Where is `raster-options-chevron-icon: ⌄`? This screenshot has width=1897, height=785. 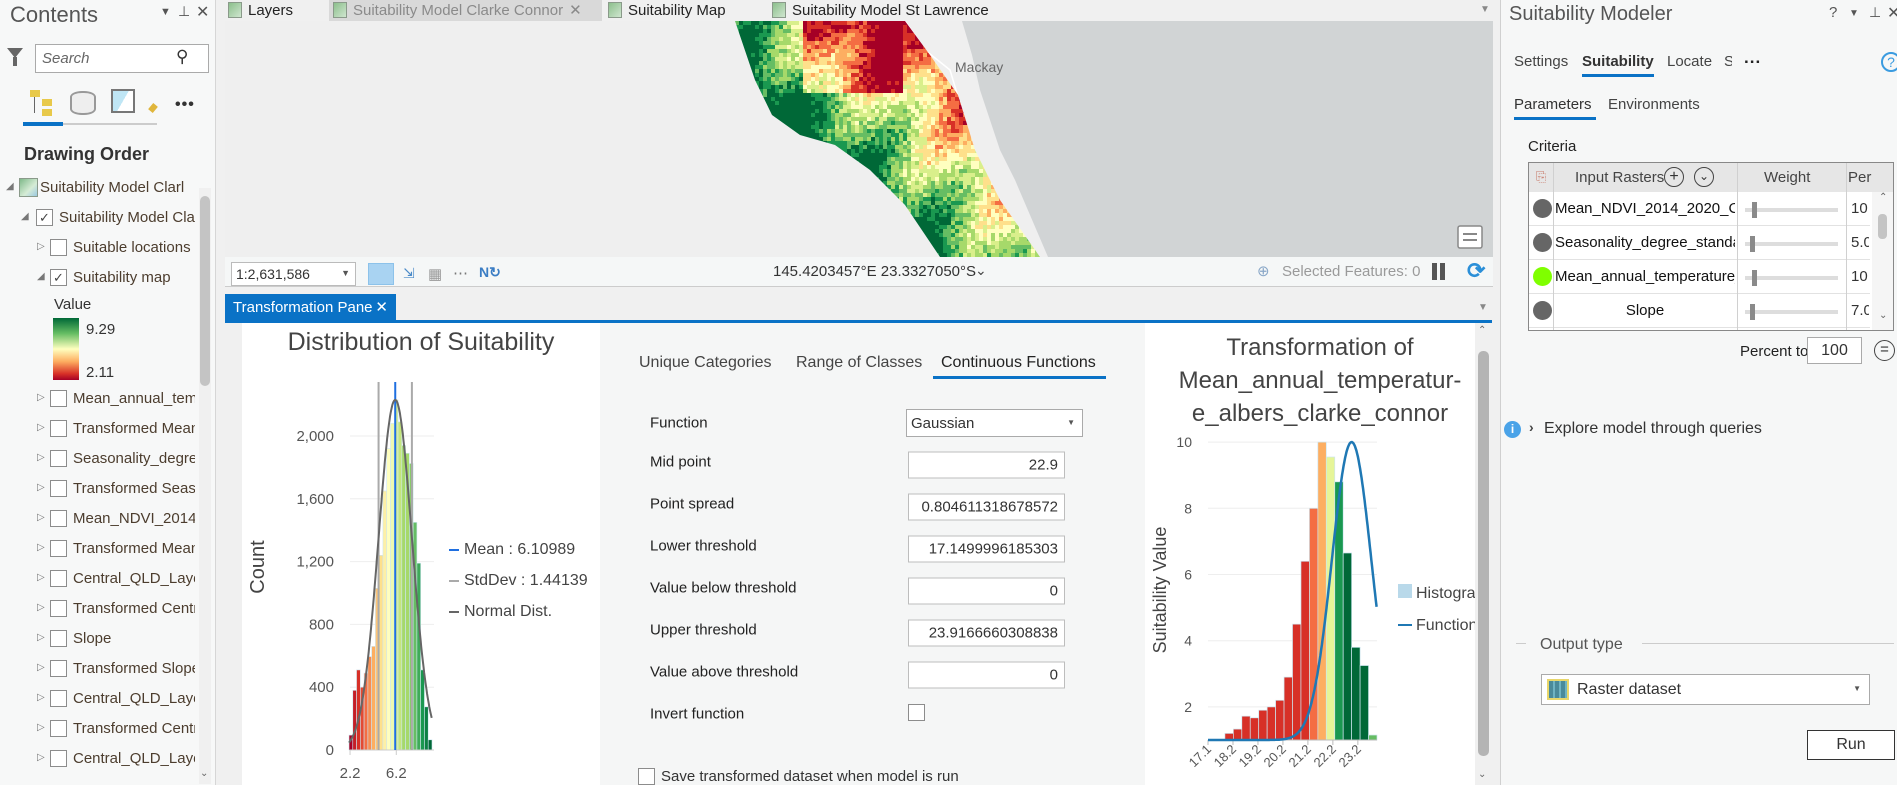 raster-options-chevron-icon: ⌄ is located at coordinates (1704, 177).